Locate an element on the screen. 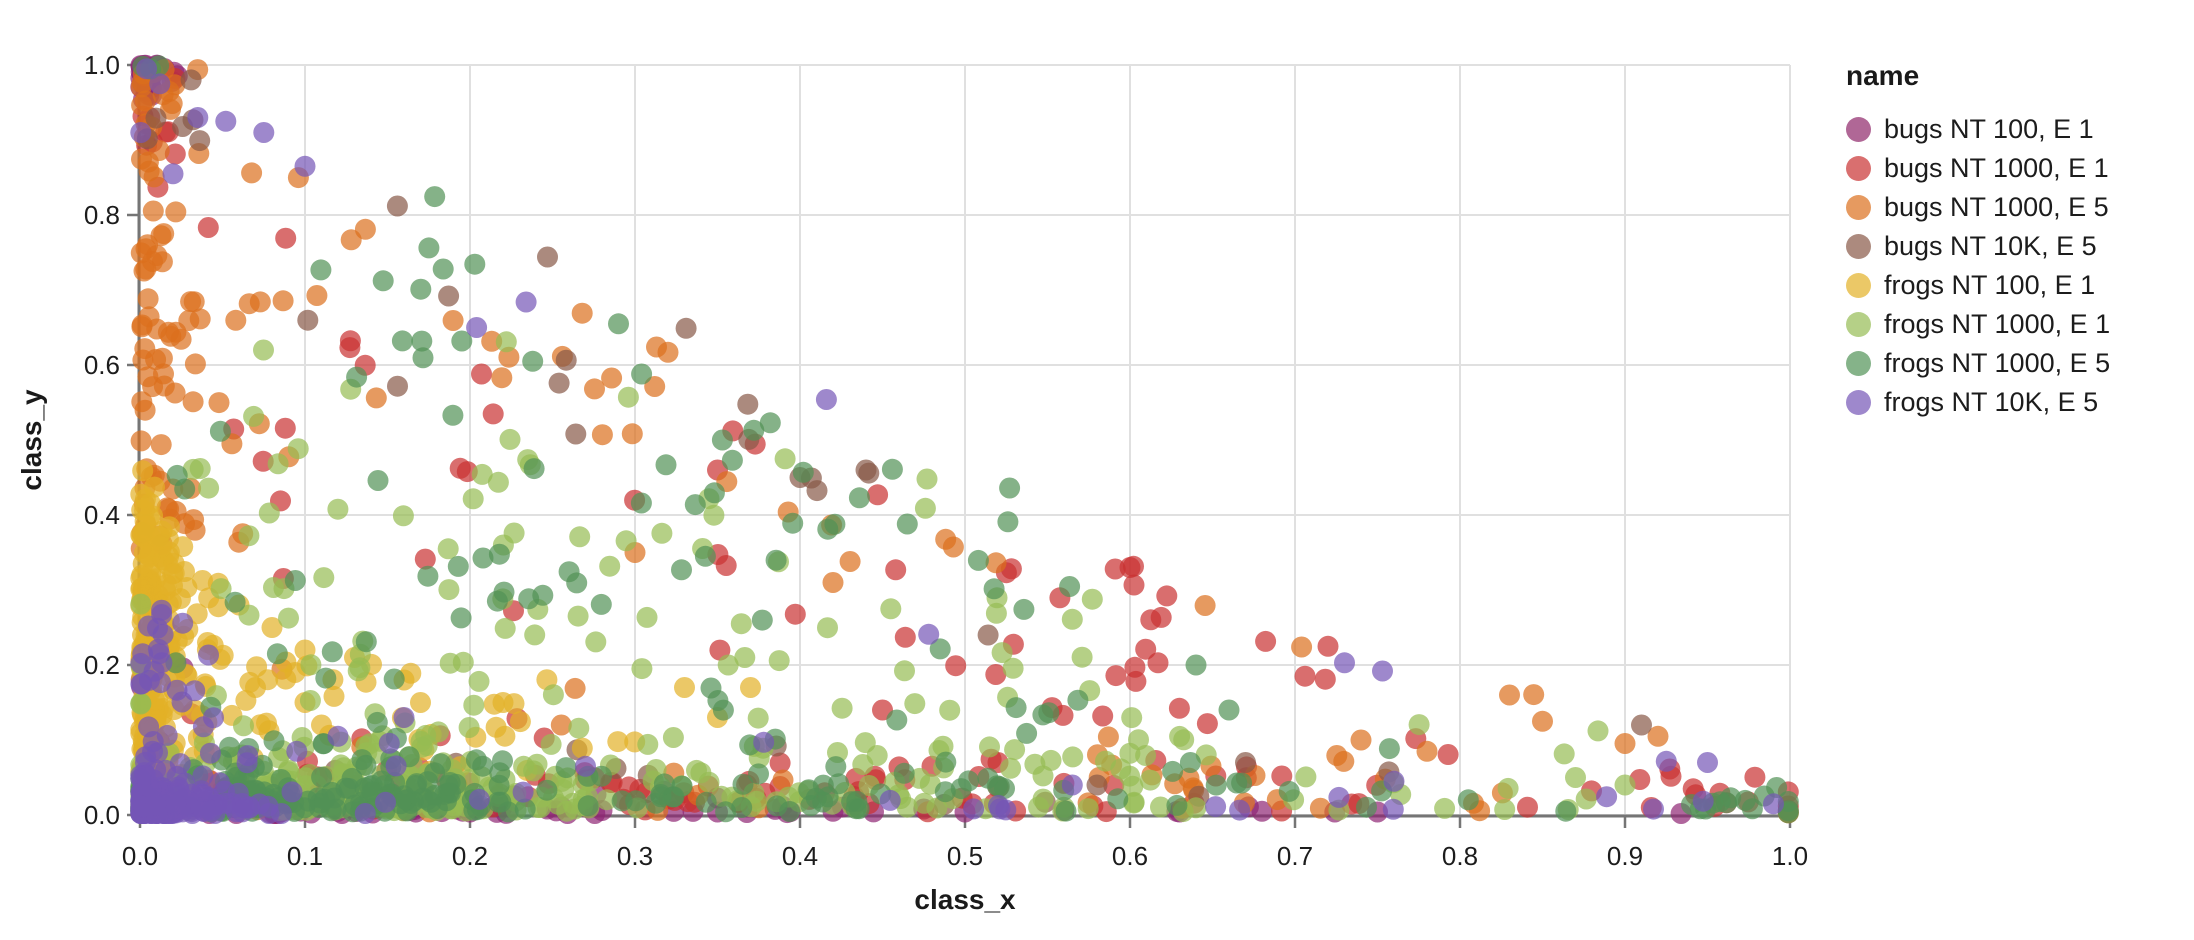  legend-item: frogs NT 1000, E 1 is located at coordinates (2016, 324).